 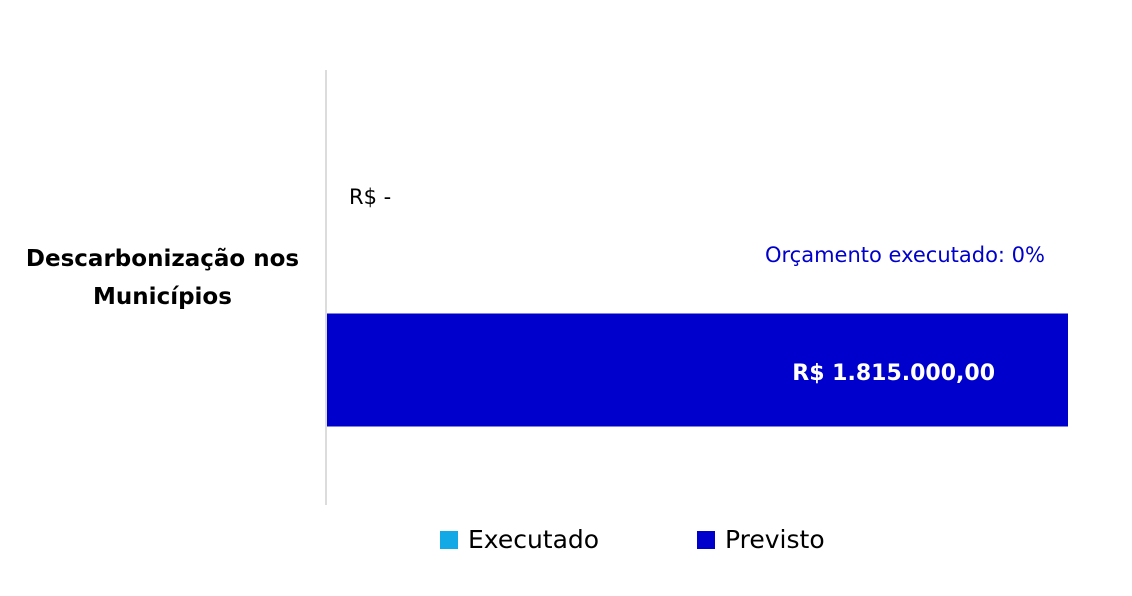 What do you see at coordinates (533, 539) in the screenshot?
I see `legend-label: Executado` at bounding box center [533, 539].